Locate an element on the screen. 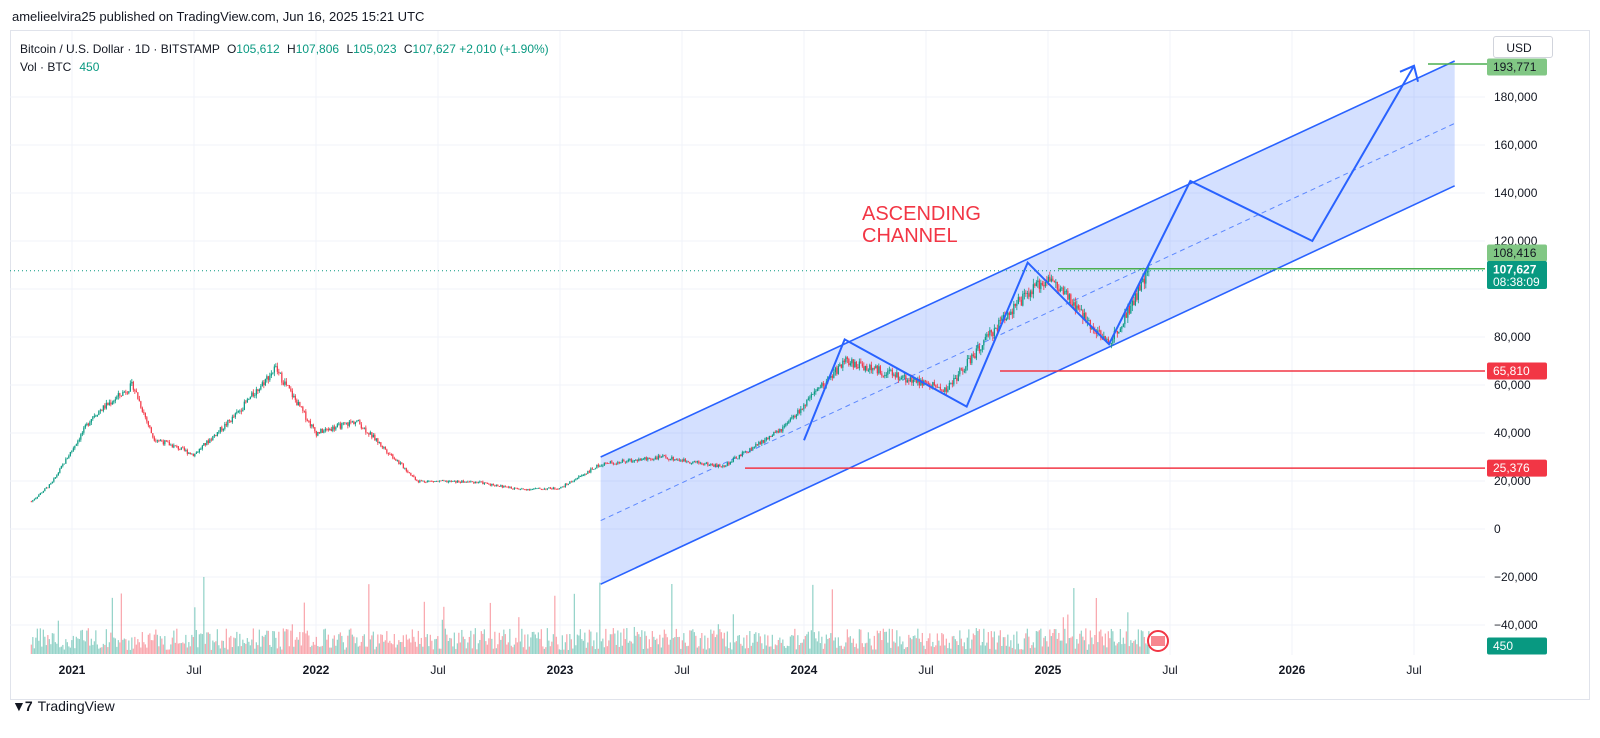  x-tick-label: Jul is located at coordinates (681, 670).